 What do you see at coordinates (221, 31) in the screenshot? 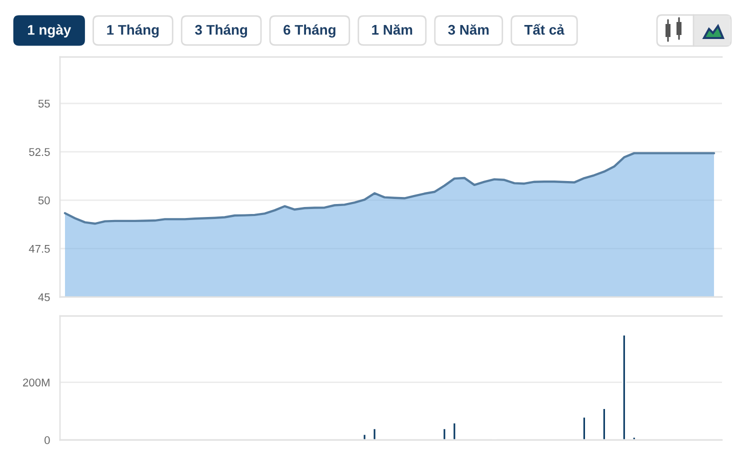
I see `text: 3 Tháng` at bounding box center [221, 31].